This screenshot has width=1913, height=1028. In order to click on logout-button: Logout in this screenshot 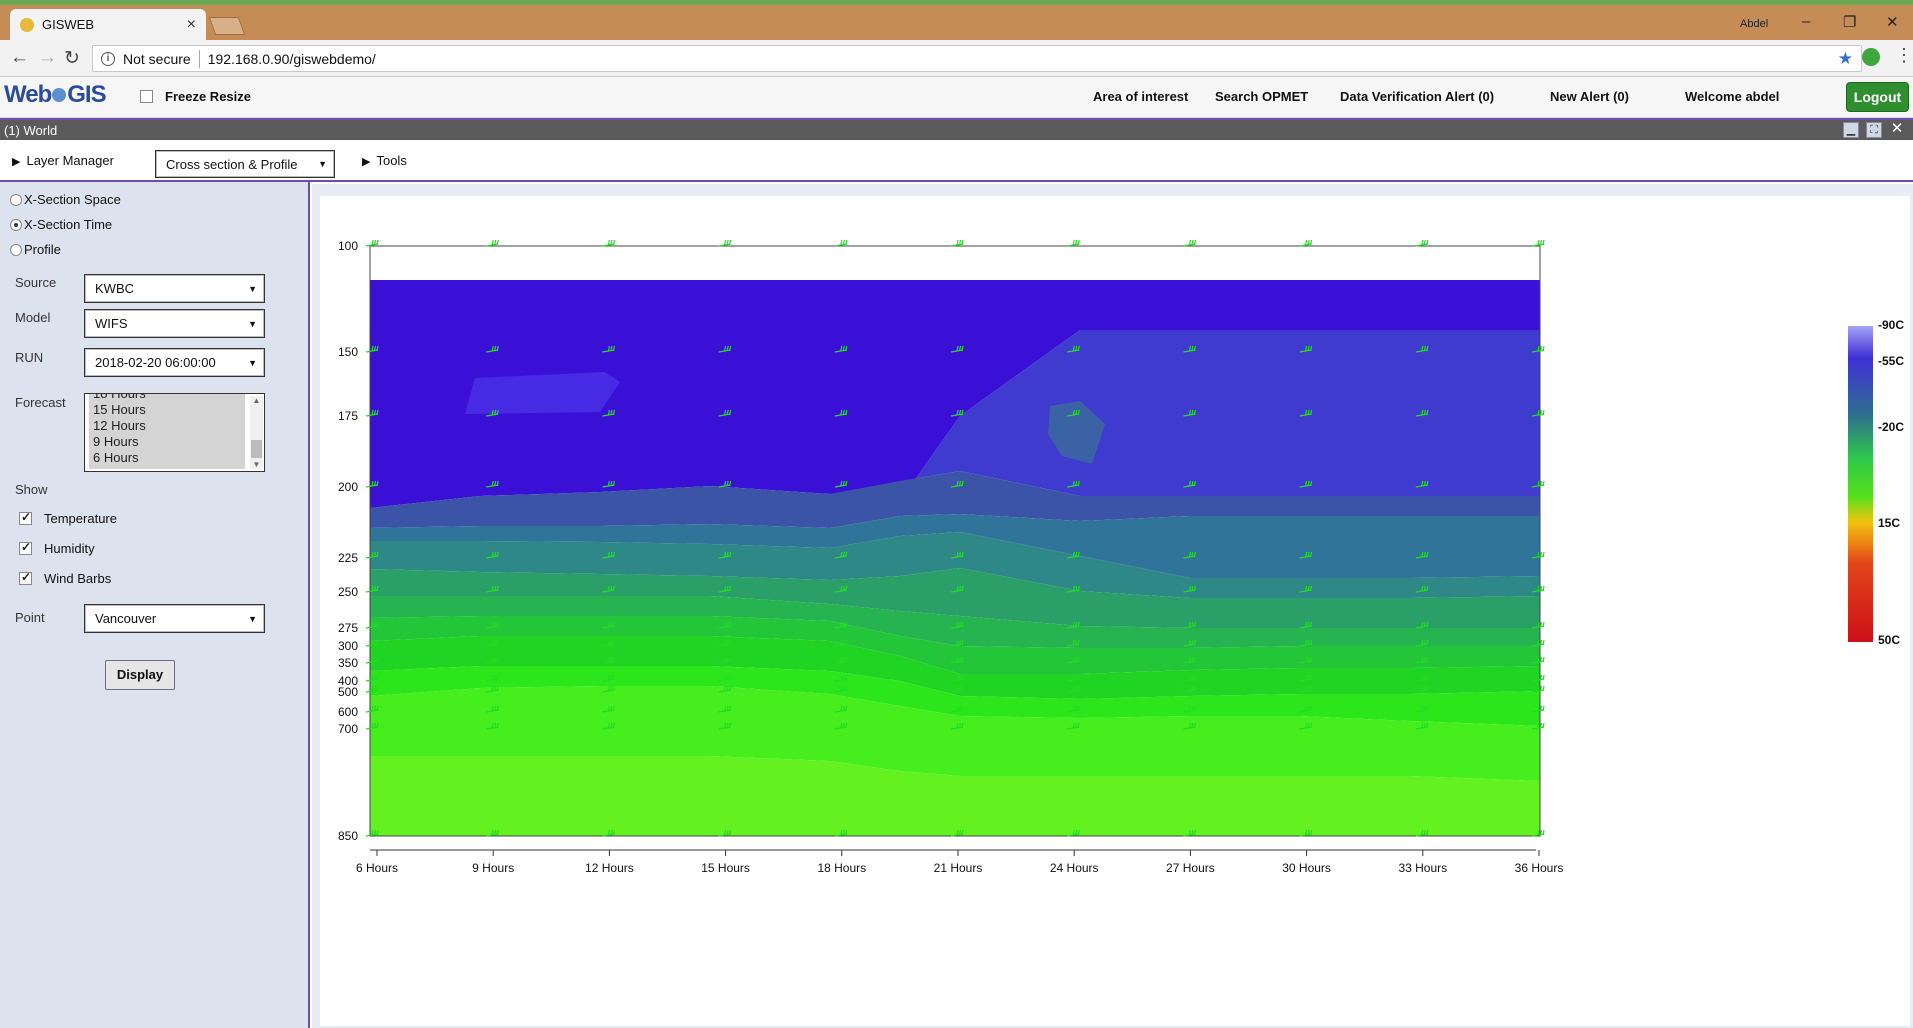, I will do `click(1877, 97)`.